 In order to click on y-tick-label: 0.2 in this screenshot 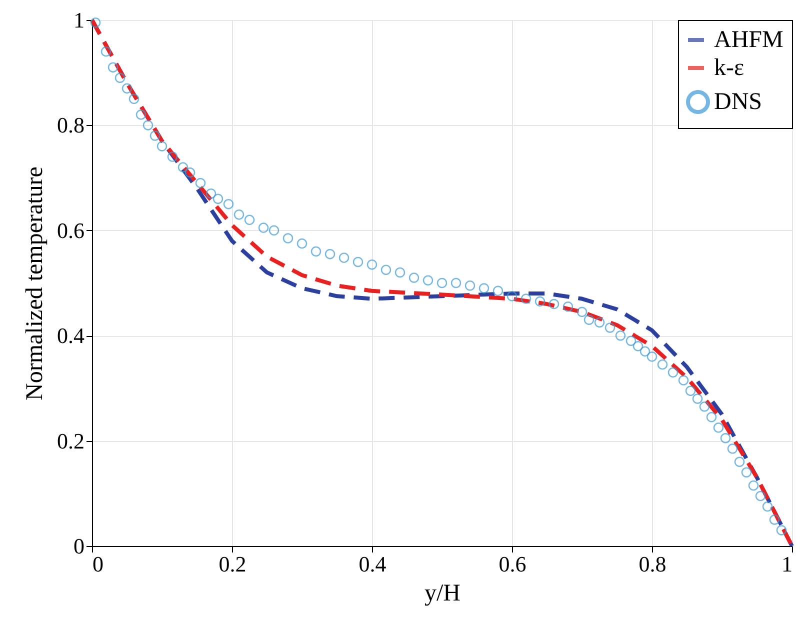, I will do `click(70, 441)`.